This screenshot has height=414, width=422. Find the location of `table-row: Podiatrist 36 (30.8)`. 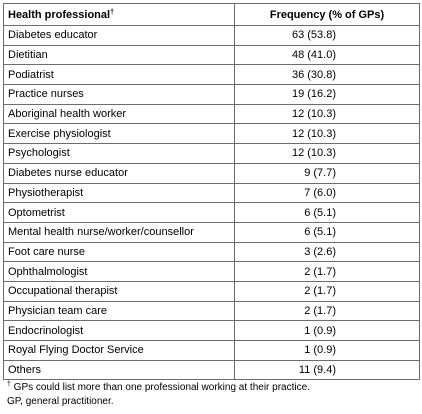

table-row: Podiatrist 36 (30.8) is located at coordinates (211, 75).